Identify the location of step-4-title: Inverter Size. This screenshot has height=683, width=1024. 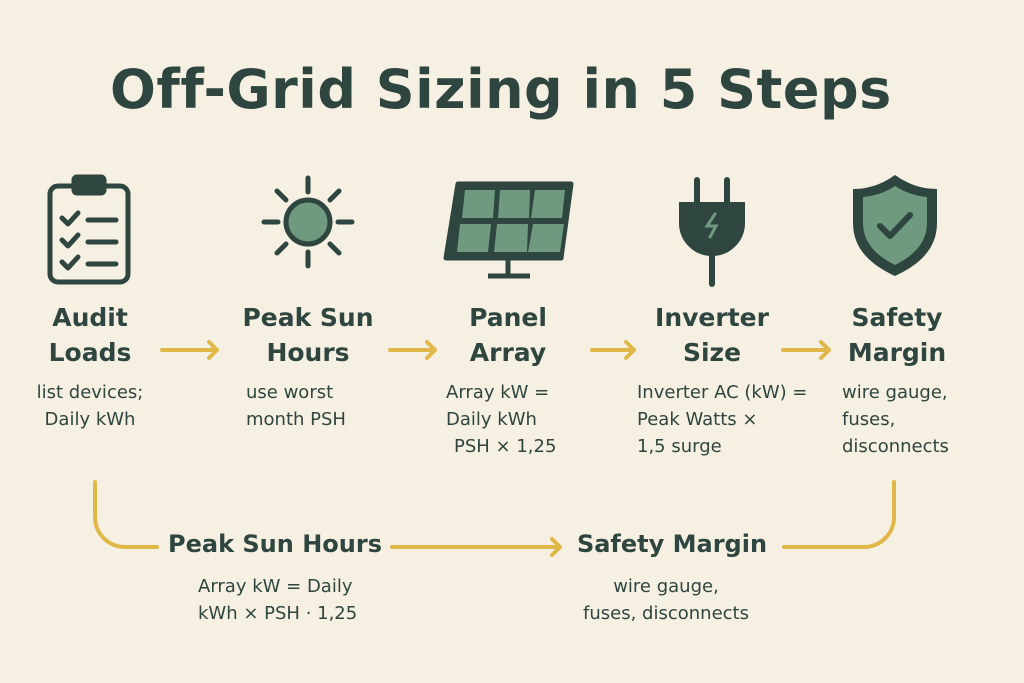
(712, 335).